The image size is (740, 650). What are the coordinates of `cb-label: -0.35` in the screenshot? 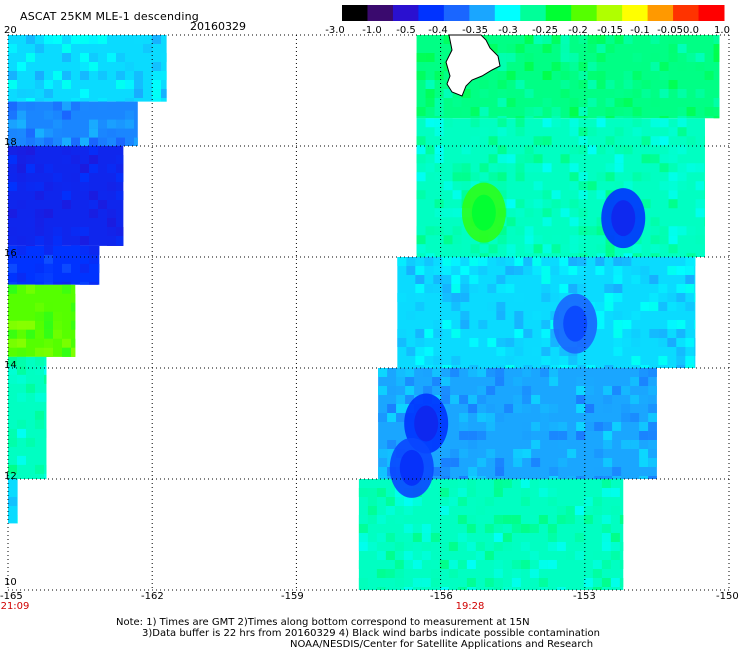 It's located at (475, 30).